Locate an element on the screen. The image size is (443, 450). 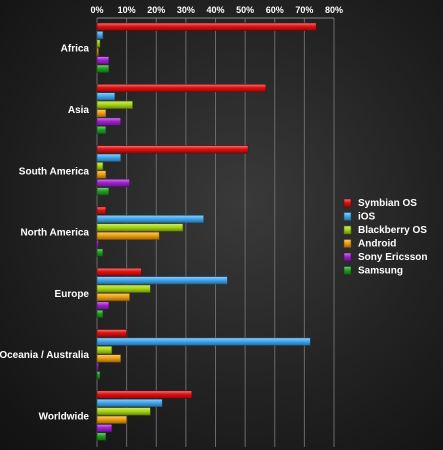
tick-label-7: 70% is located at coordinates (304, 10).